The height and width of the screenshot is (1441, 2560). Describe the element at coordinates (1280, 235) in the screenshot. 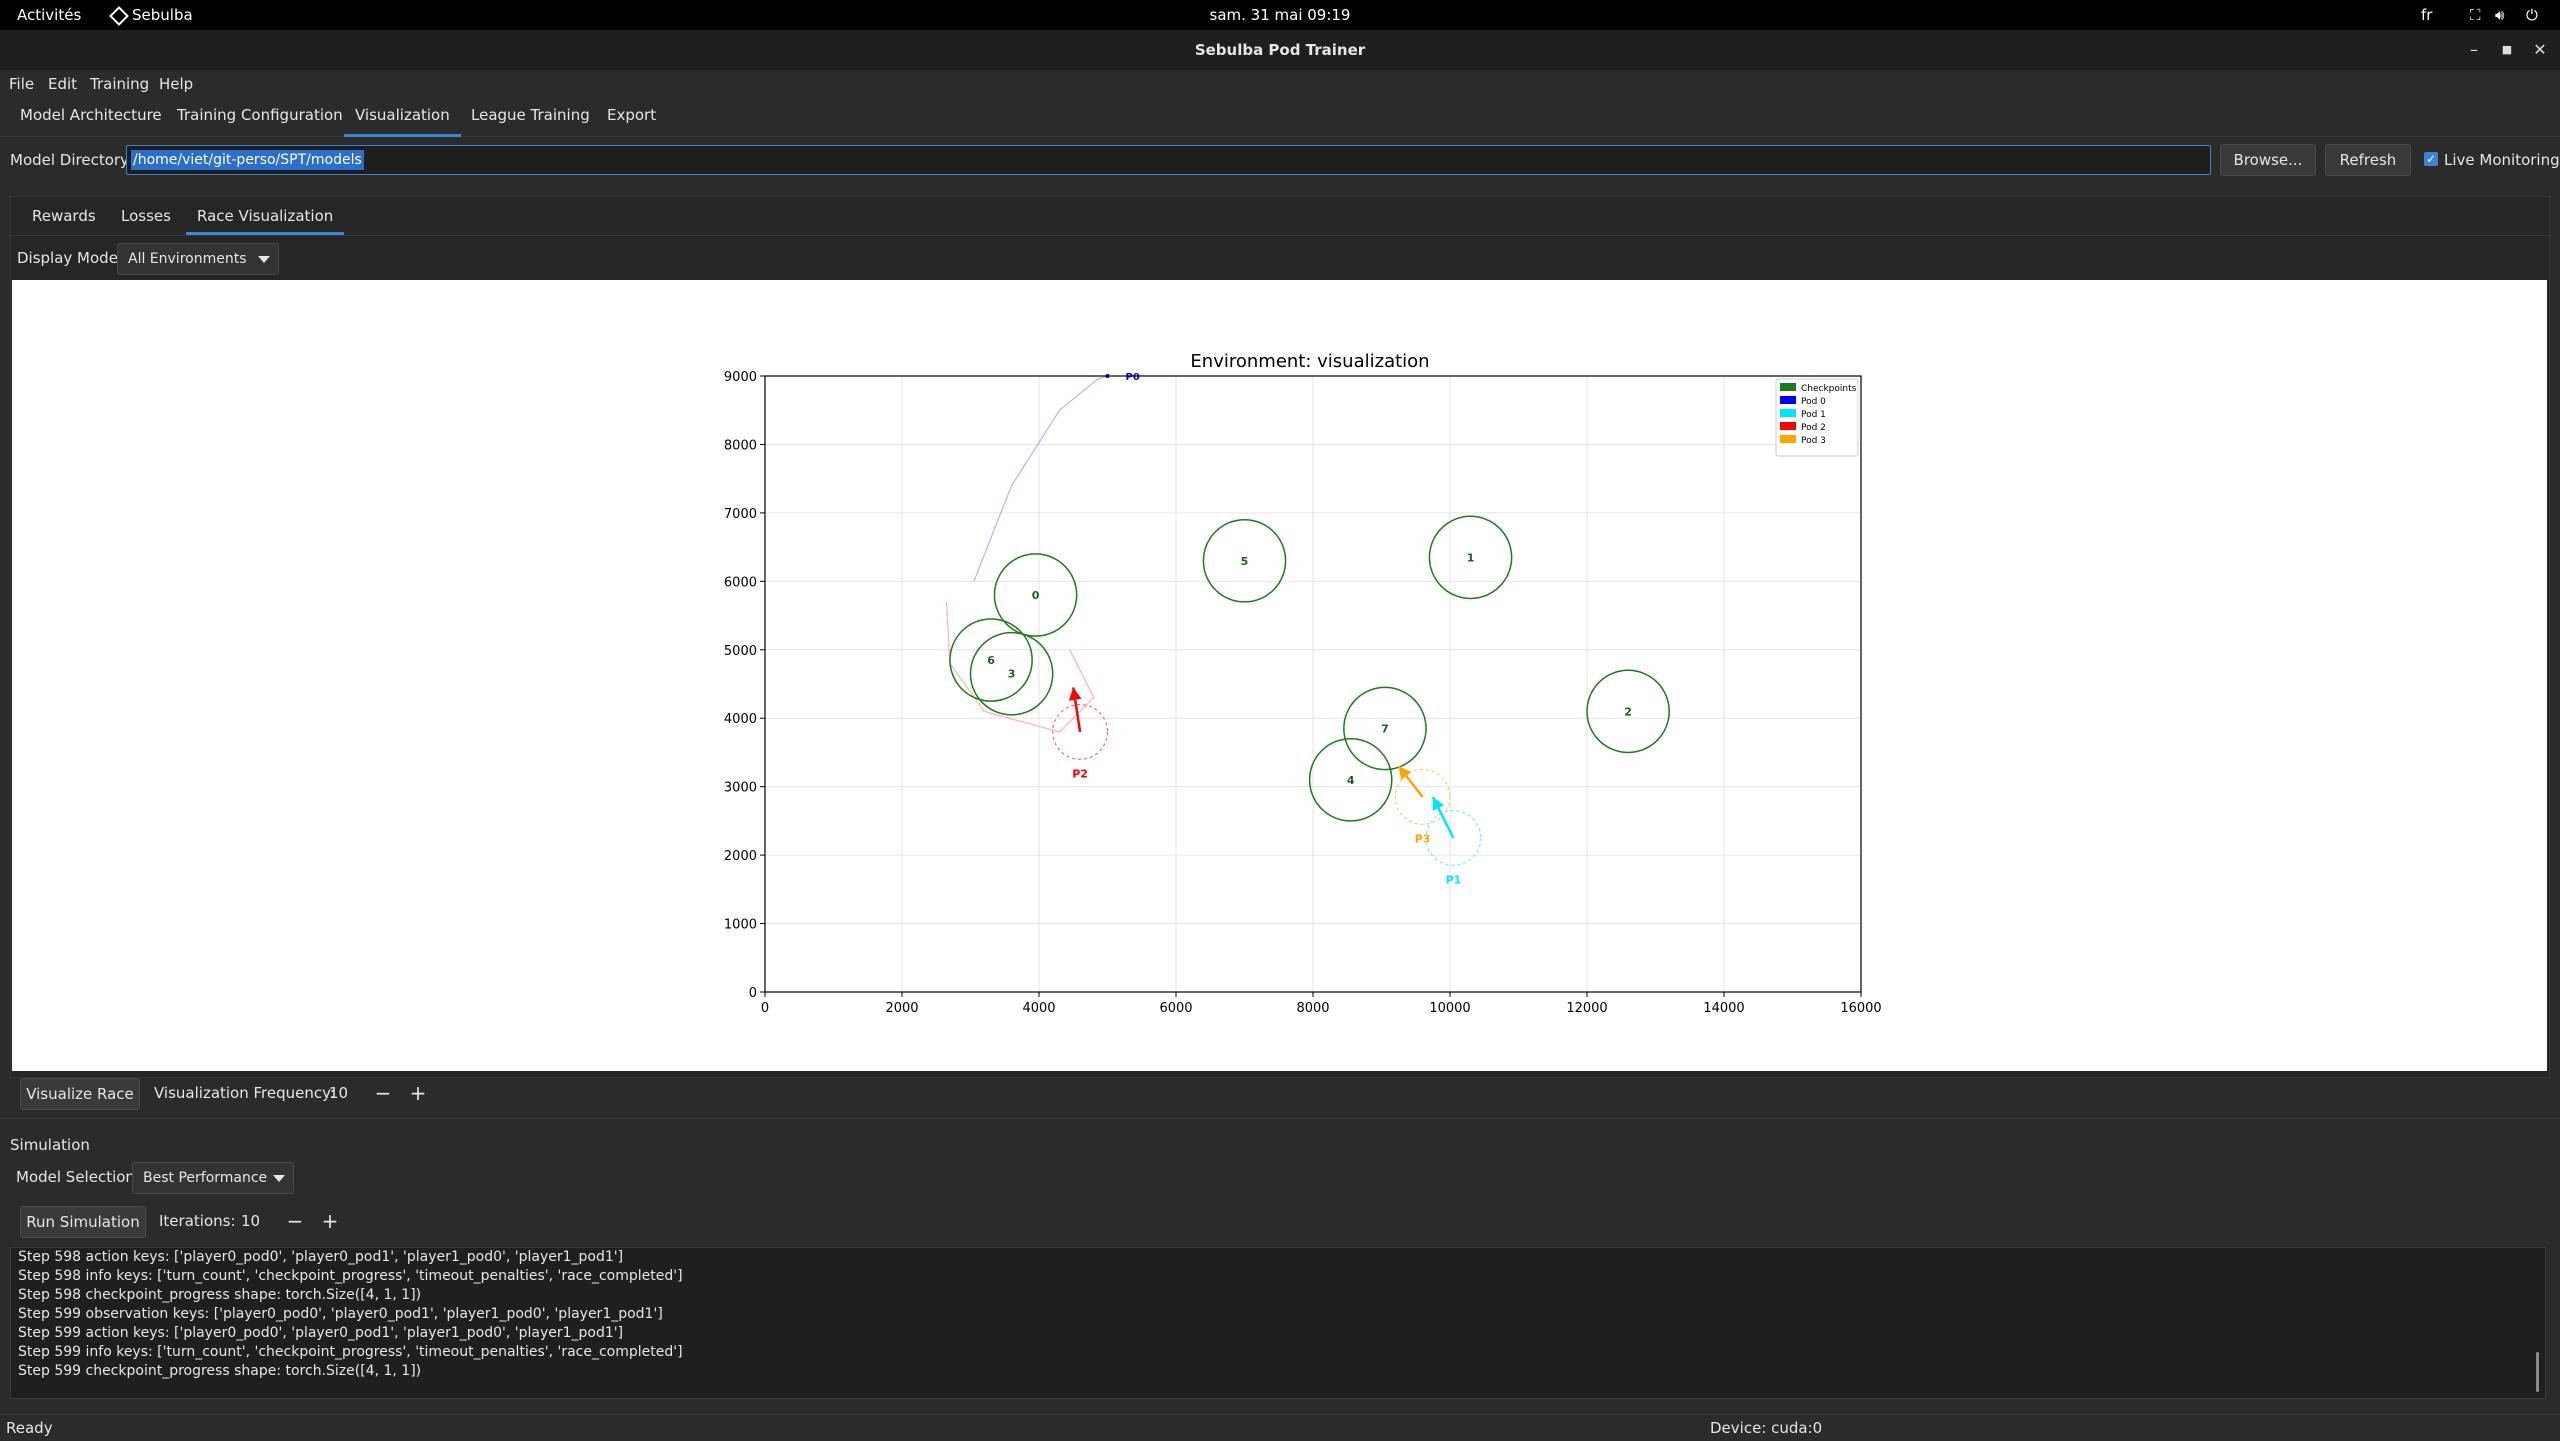

I see `tab-divider` at that location.